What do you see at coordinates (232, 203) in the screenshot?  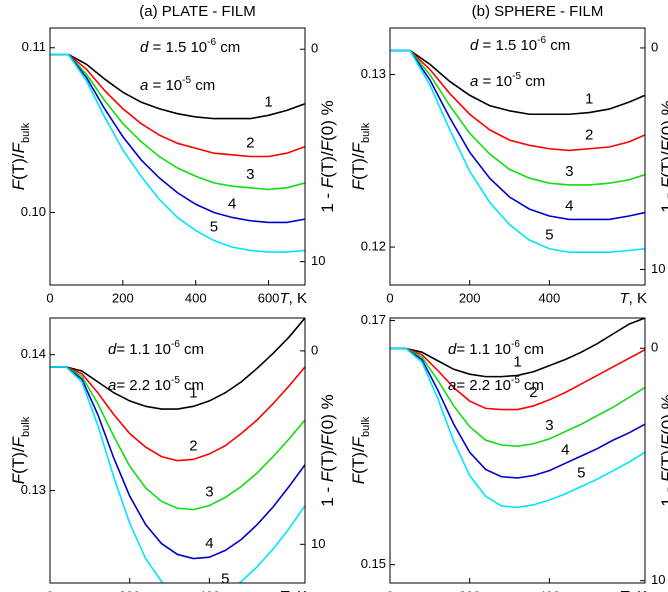 I see `series-label: 4` at bounding box center [232, 203].